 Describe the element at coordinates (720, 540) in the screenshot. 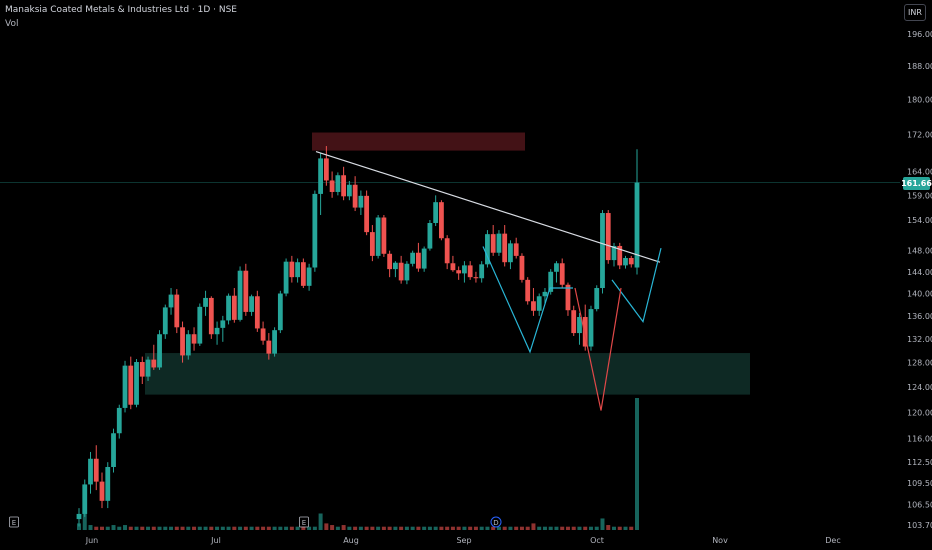

I see `x-tick-label: Nov` at that location.